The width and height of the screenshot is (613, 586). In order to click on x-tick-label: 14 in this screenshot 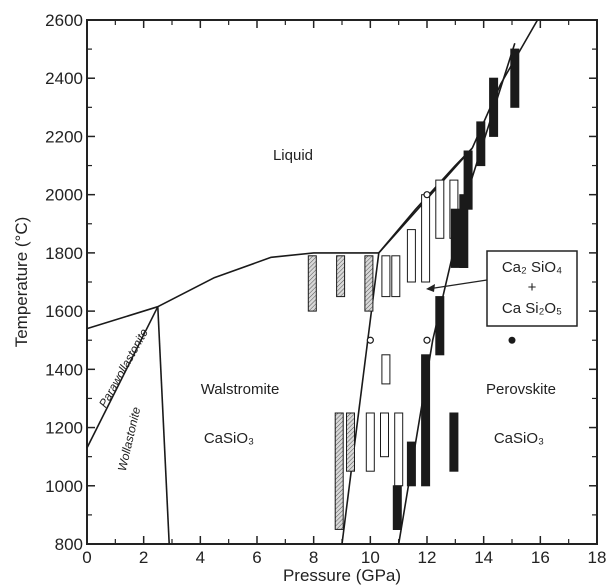, I will do `click(483, 557)`.